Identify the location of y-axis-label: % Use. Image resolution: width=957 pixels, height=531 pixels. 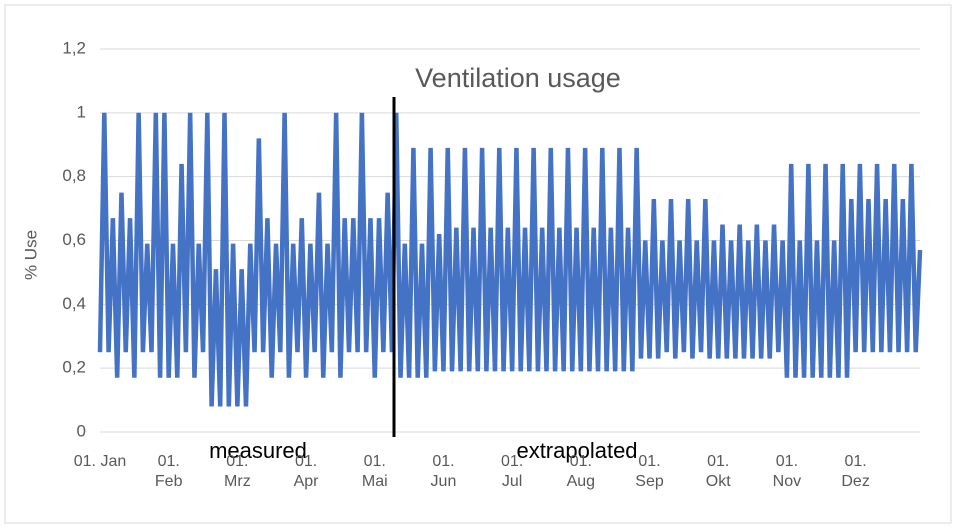
(30, 255).